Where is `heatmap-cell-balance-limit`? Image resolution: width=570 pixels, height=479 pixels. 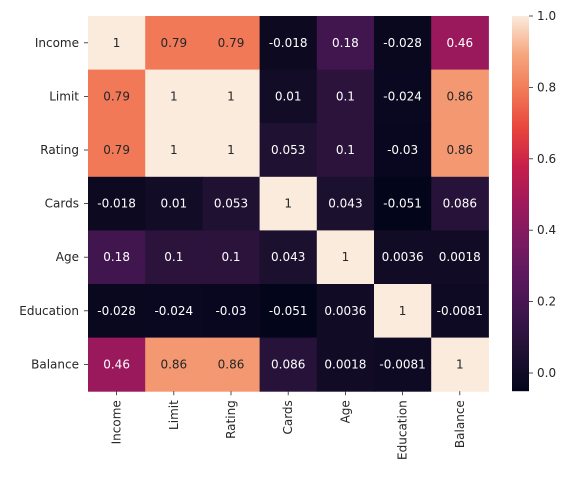 heatmap-cell-balance-limit is located at coordinates (174, 364).